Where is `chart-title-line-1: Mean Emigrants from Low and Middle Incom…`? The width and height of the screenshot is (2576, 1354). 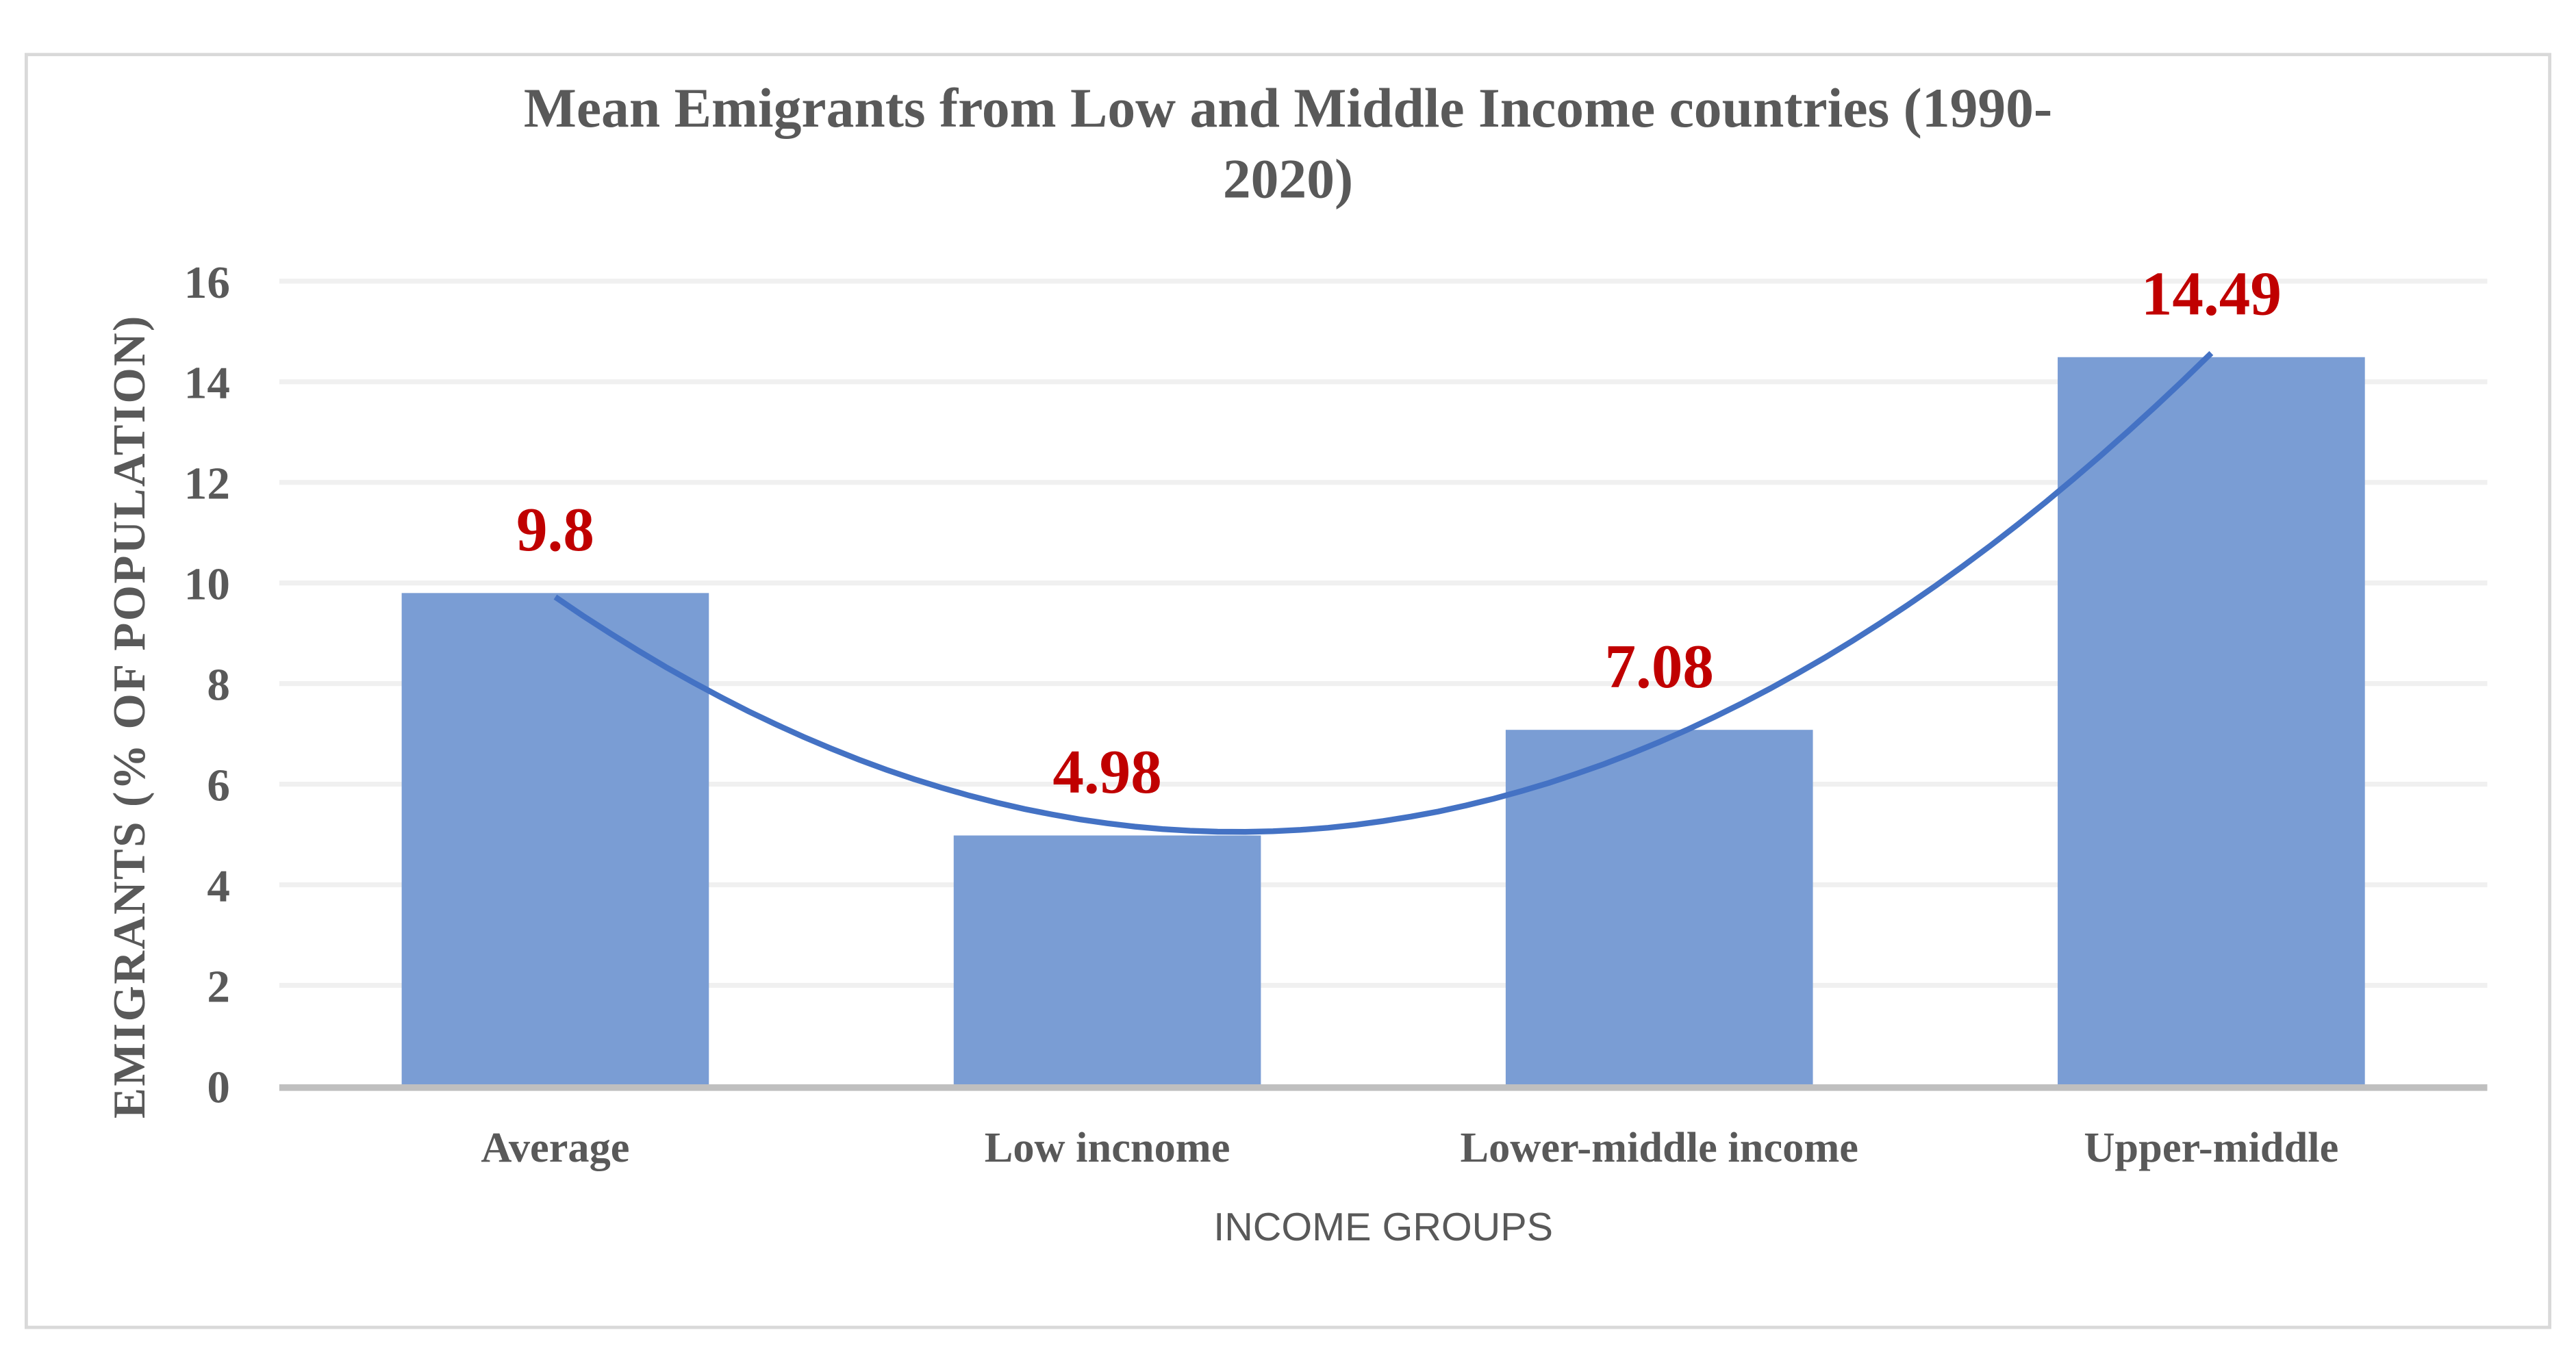 chart-title-line-1: Mean Emigrants from Low and Middle Incom… is located at coordinates (1288, 108).